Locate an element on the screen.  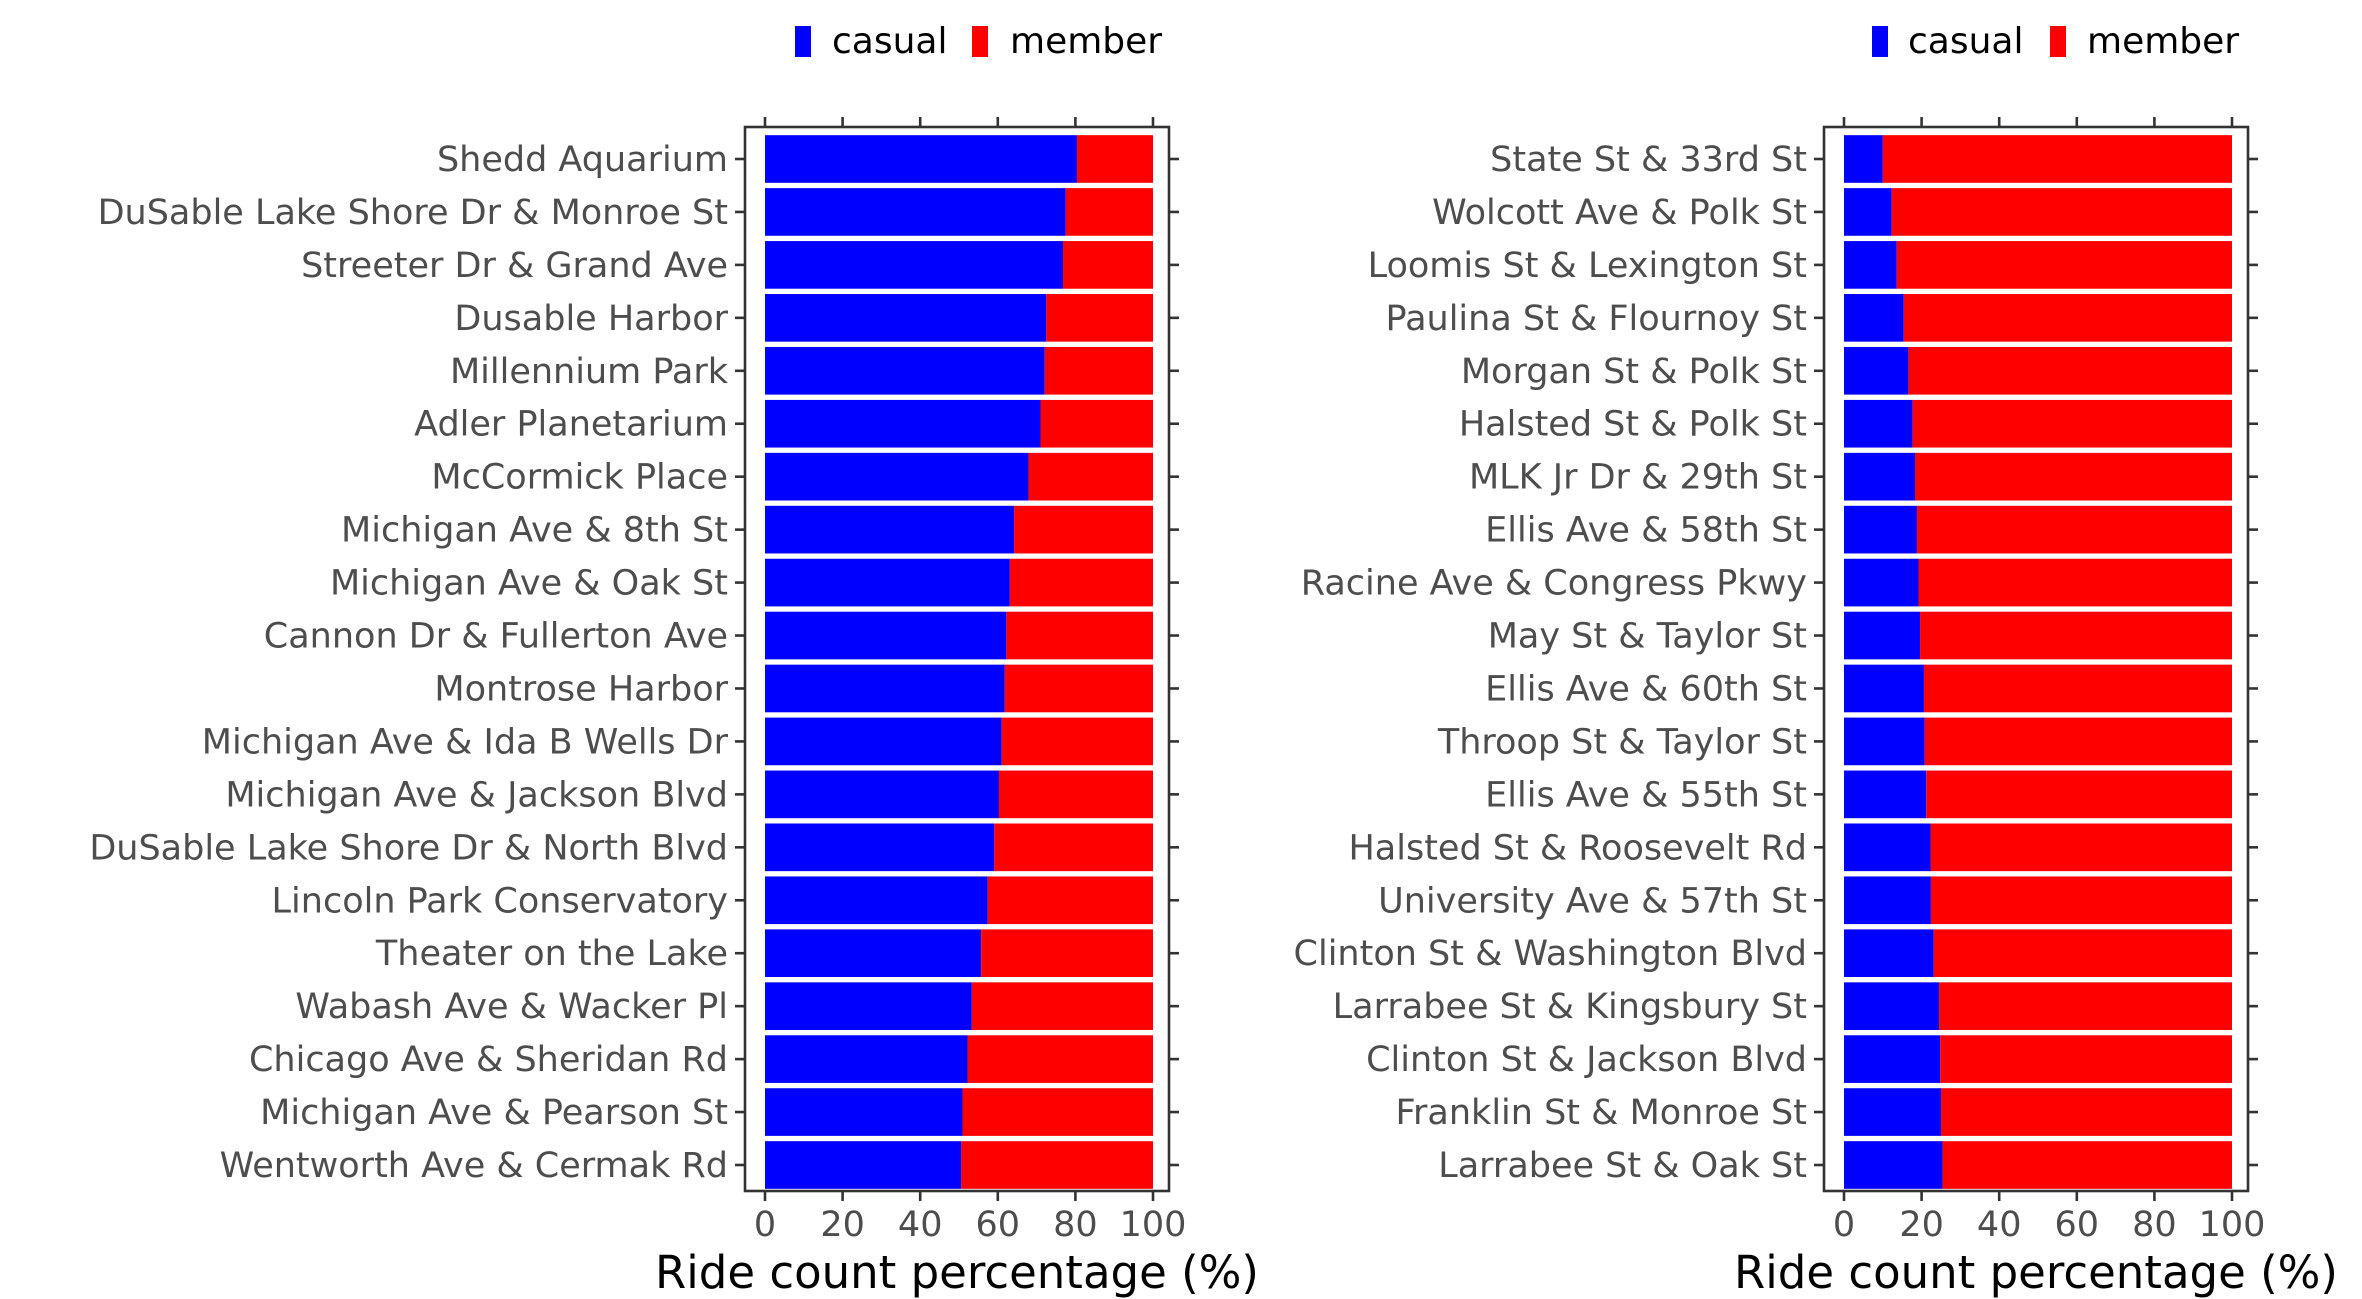
left-x-axis-title: Ride count percentage (%) is located at coordinates (957, 1272).